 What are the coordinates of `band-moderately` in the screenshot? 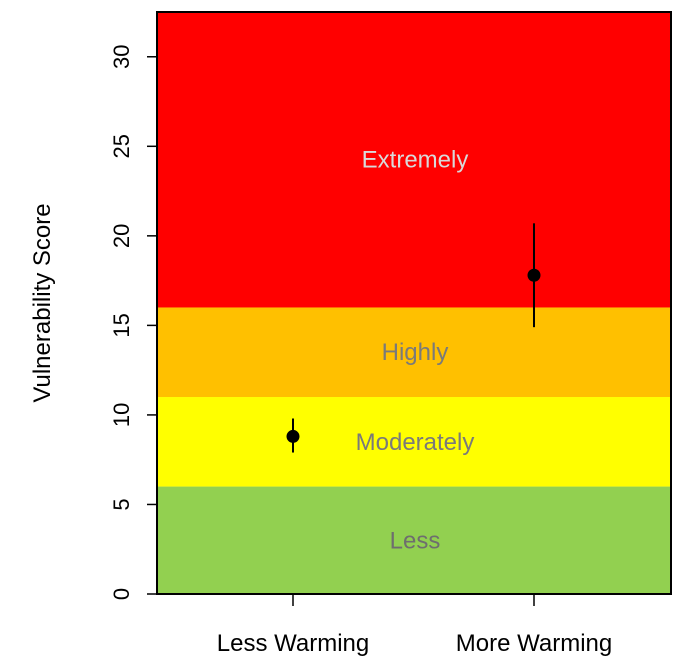 It's located at (414, 442).